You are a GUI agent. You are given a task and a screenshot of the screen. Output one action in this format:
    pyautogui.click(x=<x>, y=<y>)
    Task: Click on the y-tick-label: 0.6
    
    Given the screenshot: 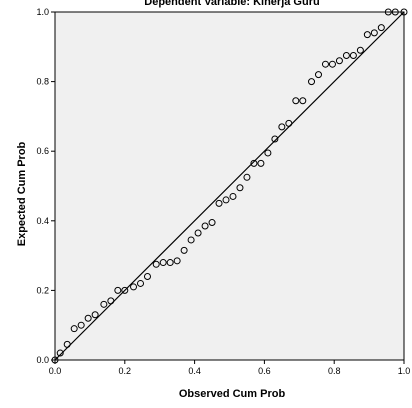 What is the action you would take?
    pyautogui.click(x=42, y=151)
    